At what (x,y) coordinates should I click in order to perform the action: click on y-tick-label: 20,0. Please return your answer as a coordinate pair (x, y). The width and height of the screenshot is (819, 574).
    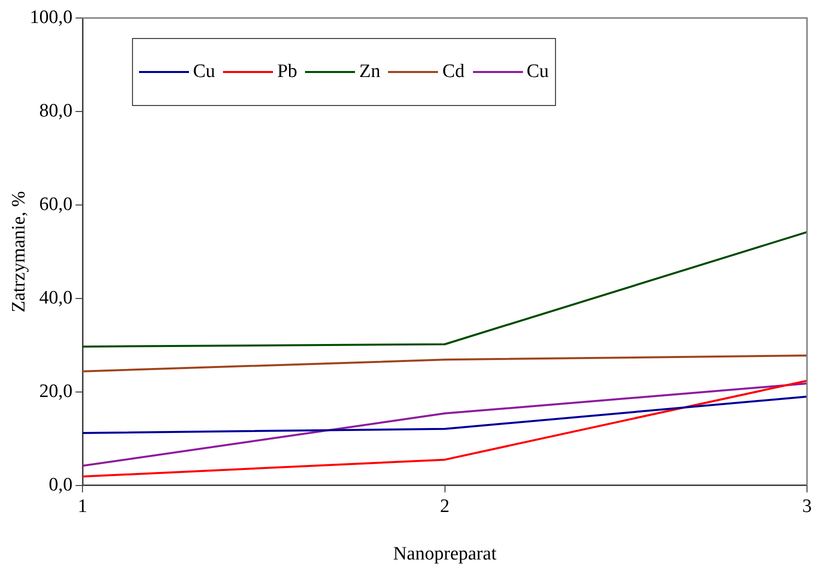
    Looking at the image, I should click on (56, 391).